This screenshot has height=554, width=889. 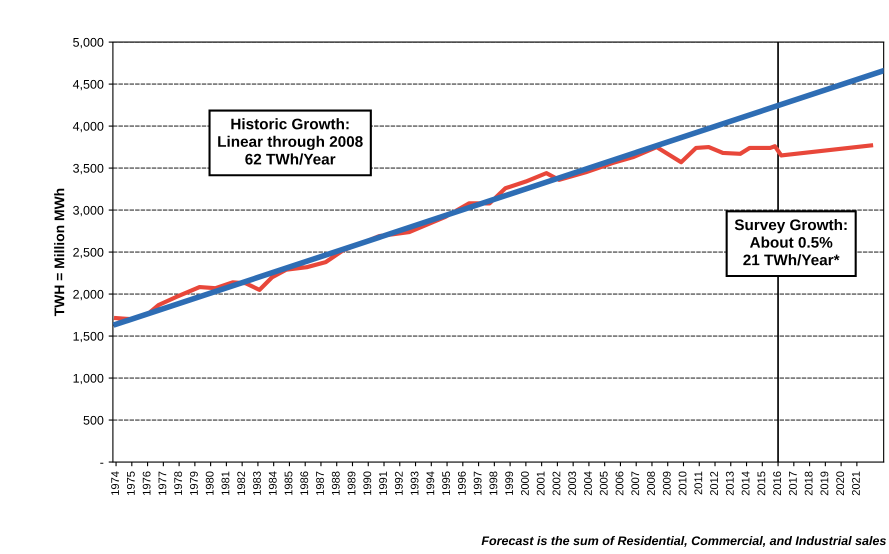 I want to click on y-tick-label: 500, so click(x=94, y=420).